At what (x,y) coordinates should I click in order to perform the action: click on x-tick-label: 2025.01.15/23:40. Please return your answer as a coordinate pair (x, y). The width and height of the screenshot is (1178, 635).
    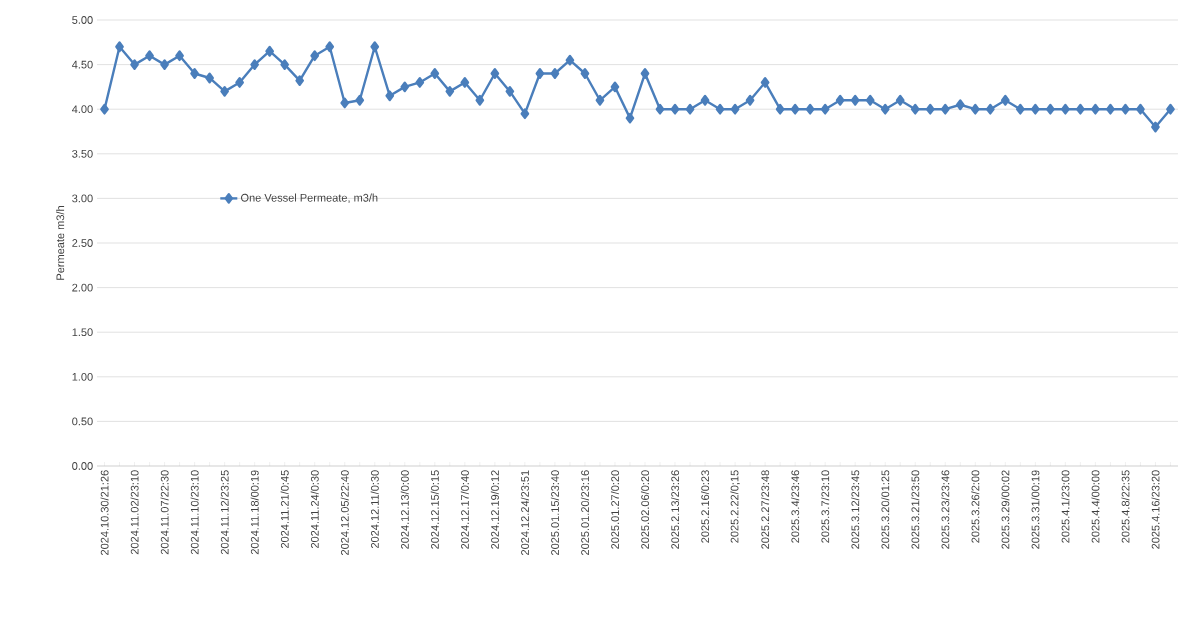
    Looking at the image, I should click on (554, 512).